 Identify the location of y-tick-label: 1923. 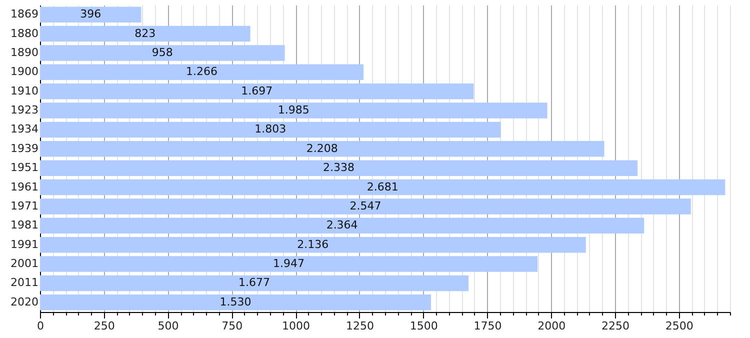
(24, 110).